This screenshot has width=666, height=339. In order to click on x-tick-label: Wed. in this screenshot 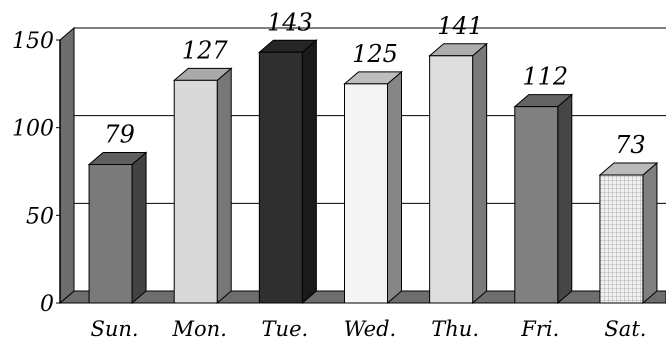, I will do `click(370, 328)`.